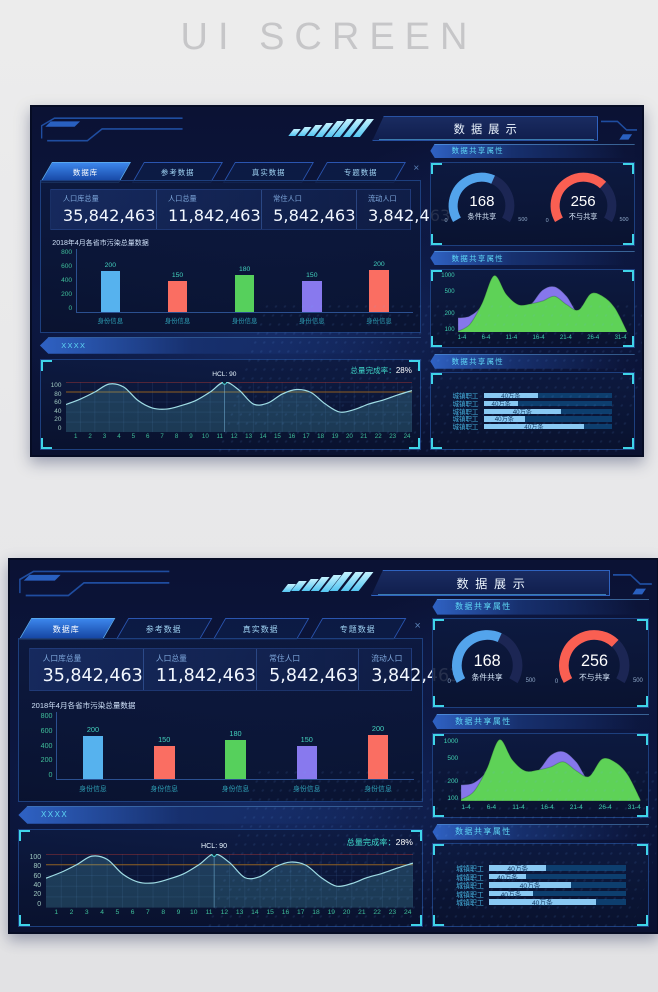 The height and width of the screenshot is (992, 658). What do you see at coordinates (100, 243) in the screenshot?
I see `bar-chart-title: 2018年4月各省市污染总量数据` at bounding box center [100, 243].